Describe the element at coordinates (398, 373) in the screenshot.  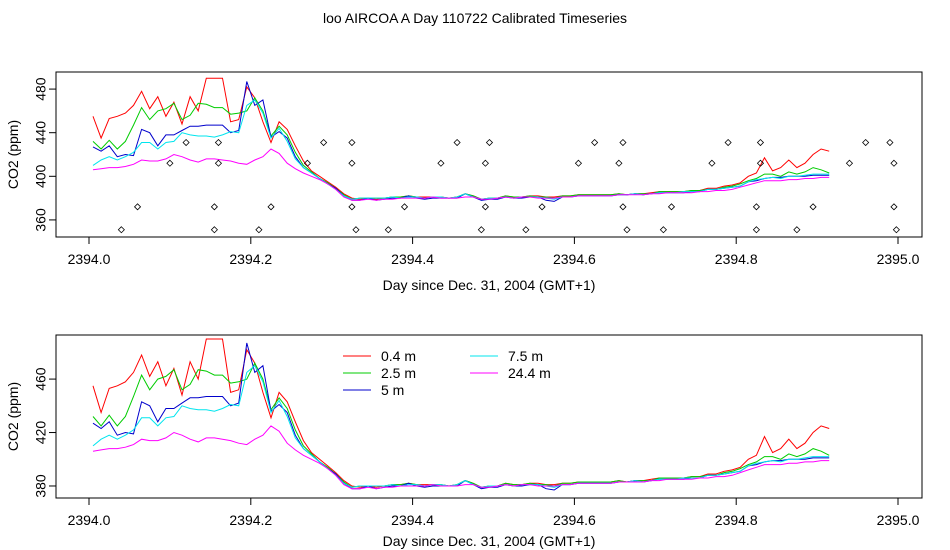
I see `legend-label: 2.5 m` at that location.